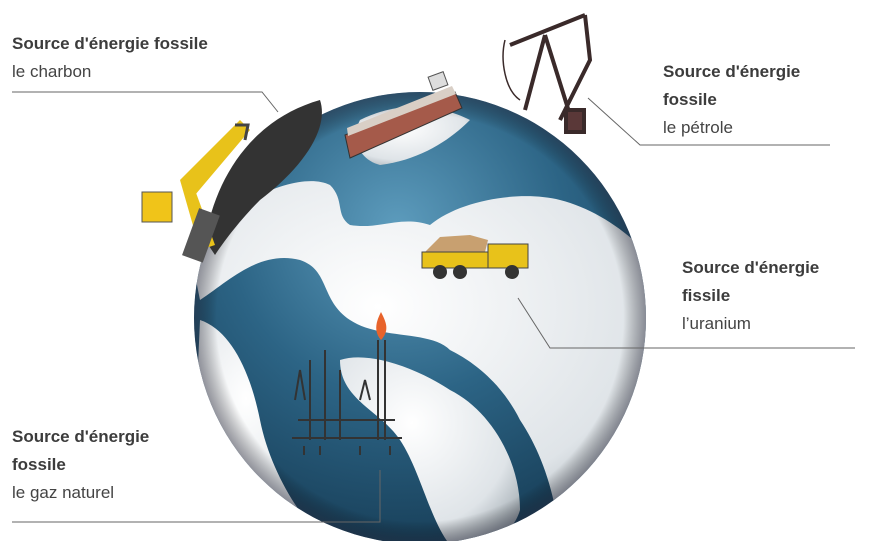  Describe the element at coordinates (716, 323) in the screenshot. I see `label-subtitle: l’uranium` at that location.